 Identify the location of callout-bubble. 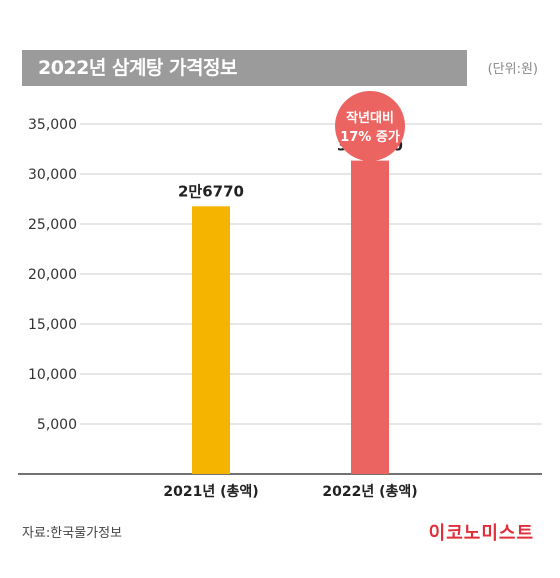
(370, 126).